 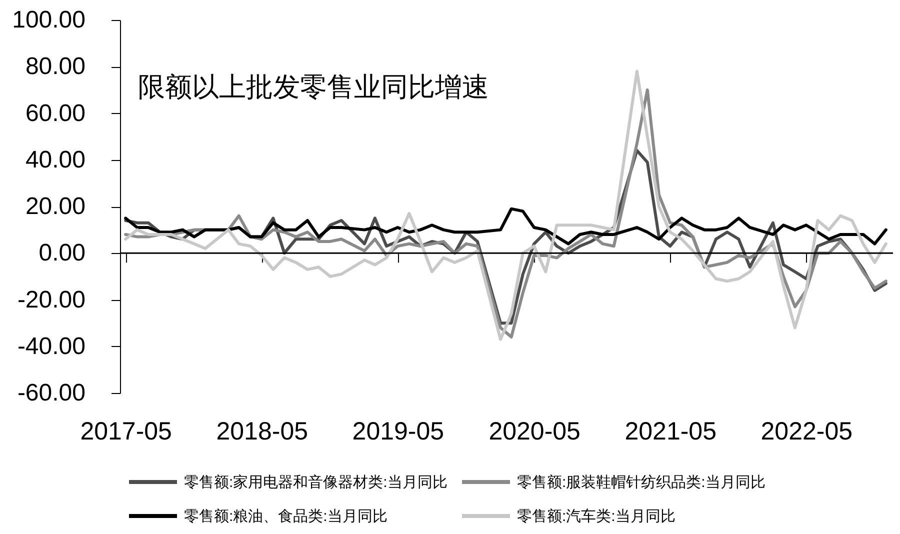 I want to click on legend-label: 零售额:粮油、食品类:当月同比, so click(x=286, y=516).